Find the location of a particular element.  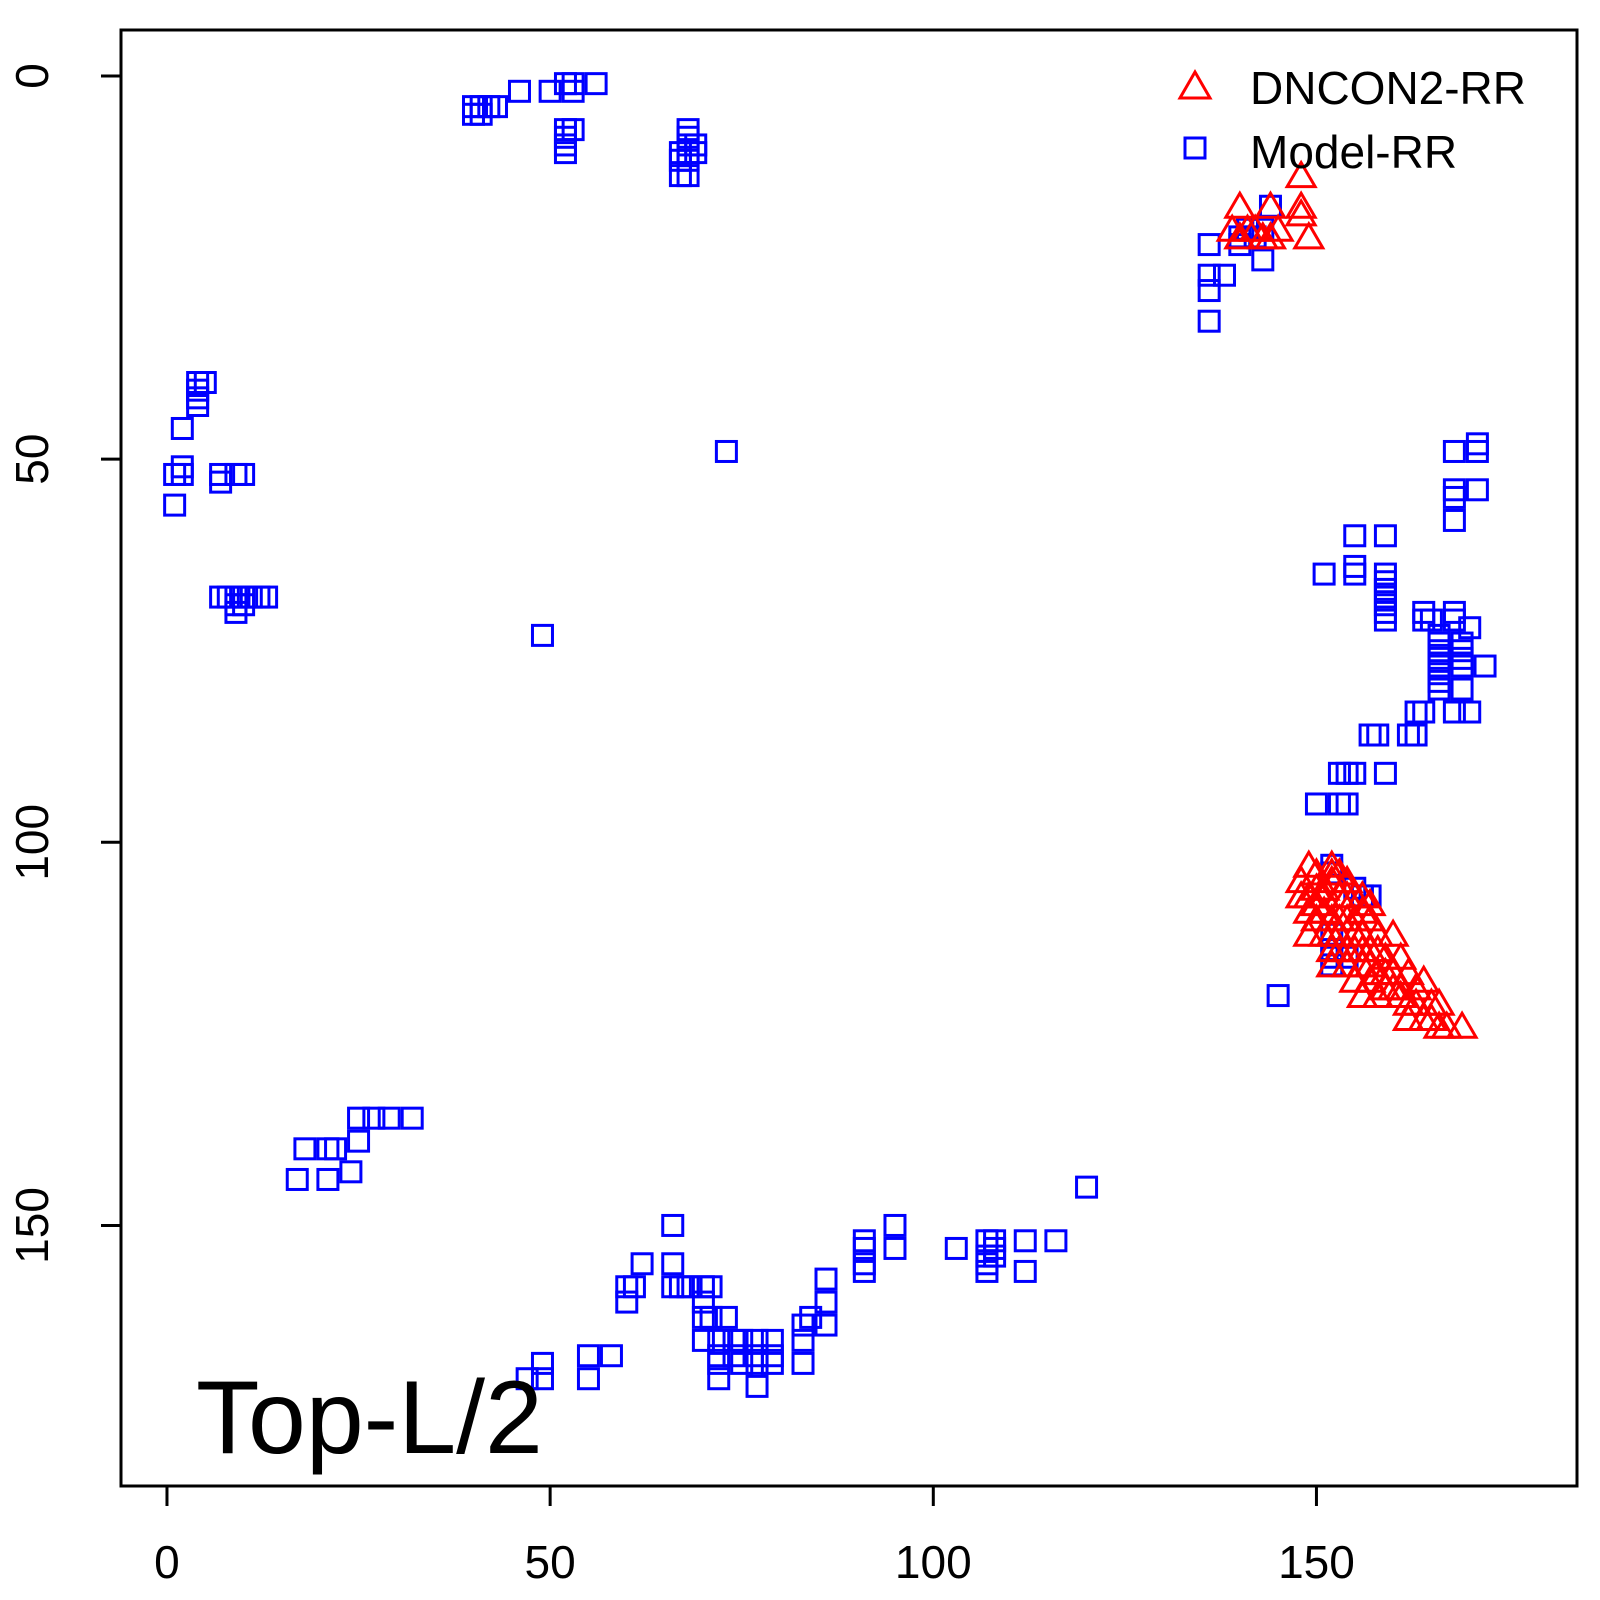

x-tick-label: 100 is located at coordinates (933, 1562).